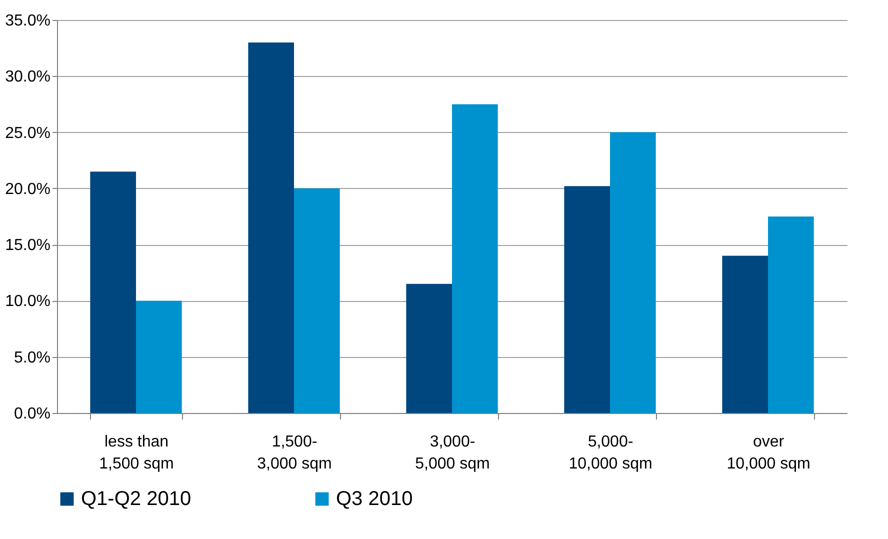  What do you see at coordinates (768, 453) in the screenshot?
I see `x-tick-label: over 10,000 sqm` at bounding box center [768, 453].